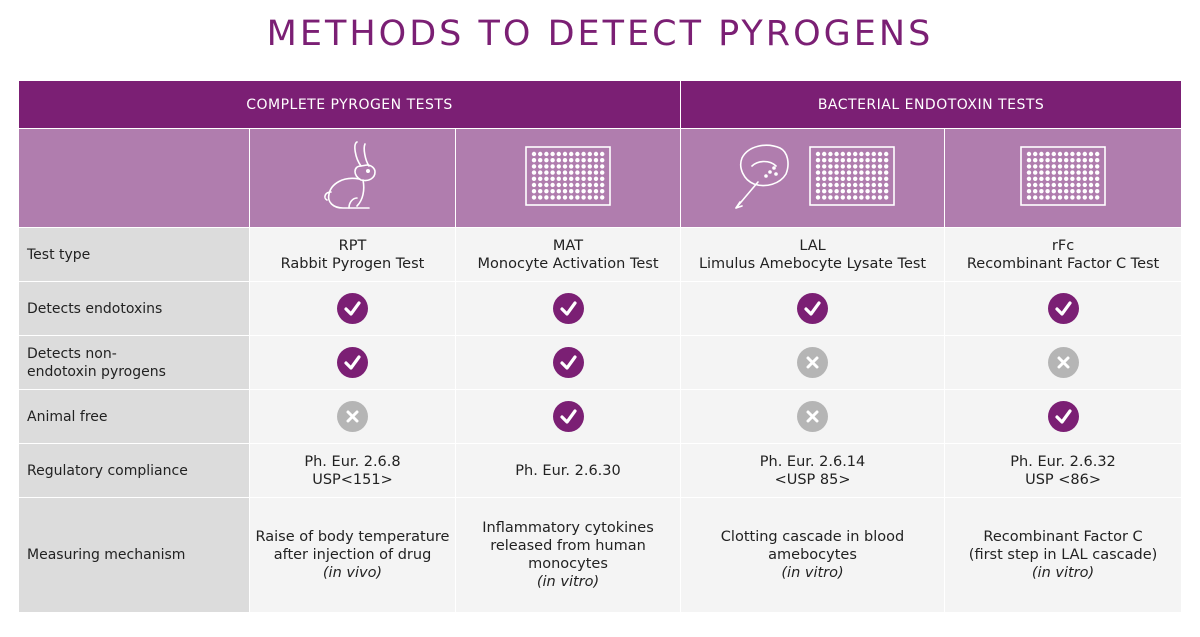 Image resolution: width=1200 pixels, height=637 pixels. Describe the element at coordinates (134, 470) in the screenshot. I see `row-label-regulatory: Regulatory compliance` at that location.